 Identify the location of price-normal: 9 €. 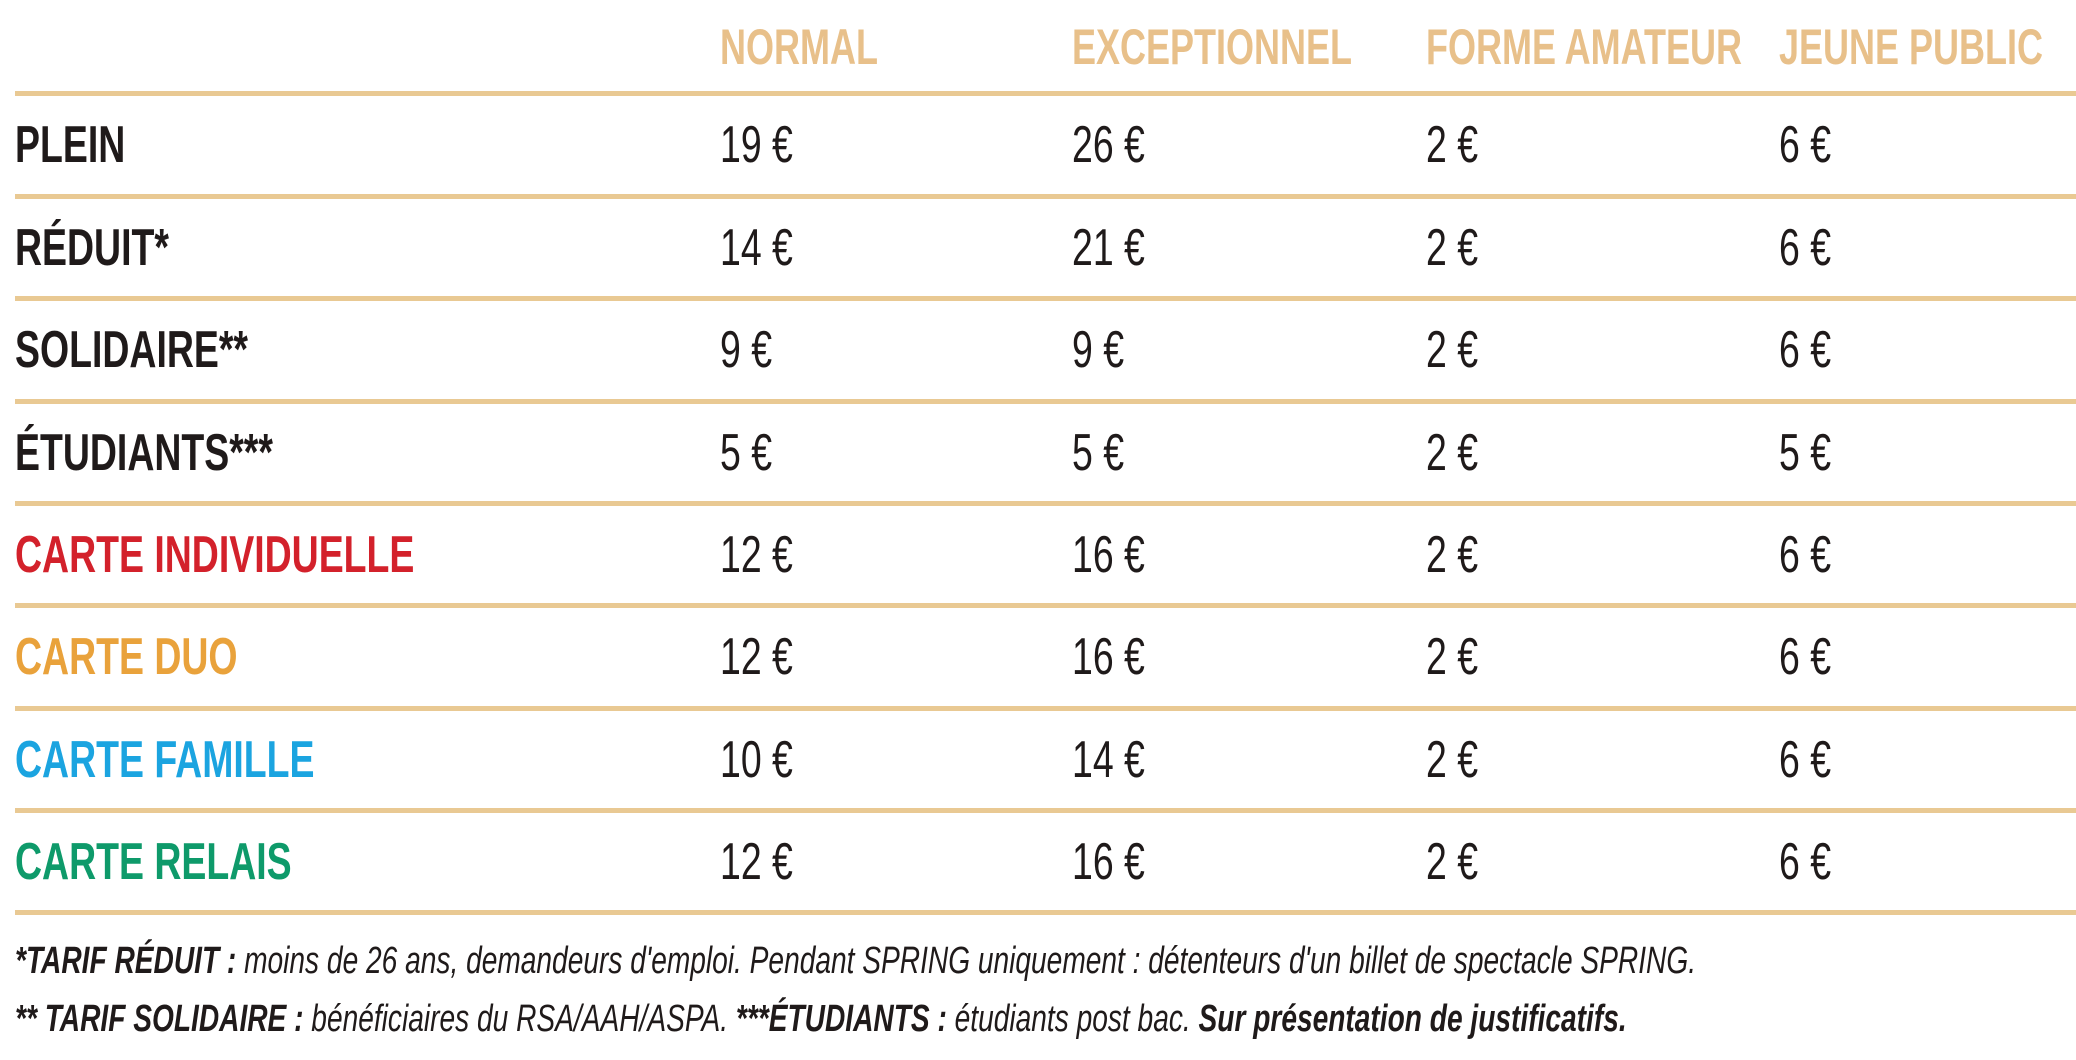
(746, 350).